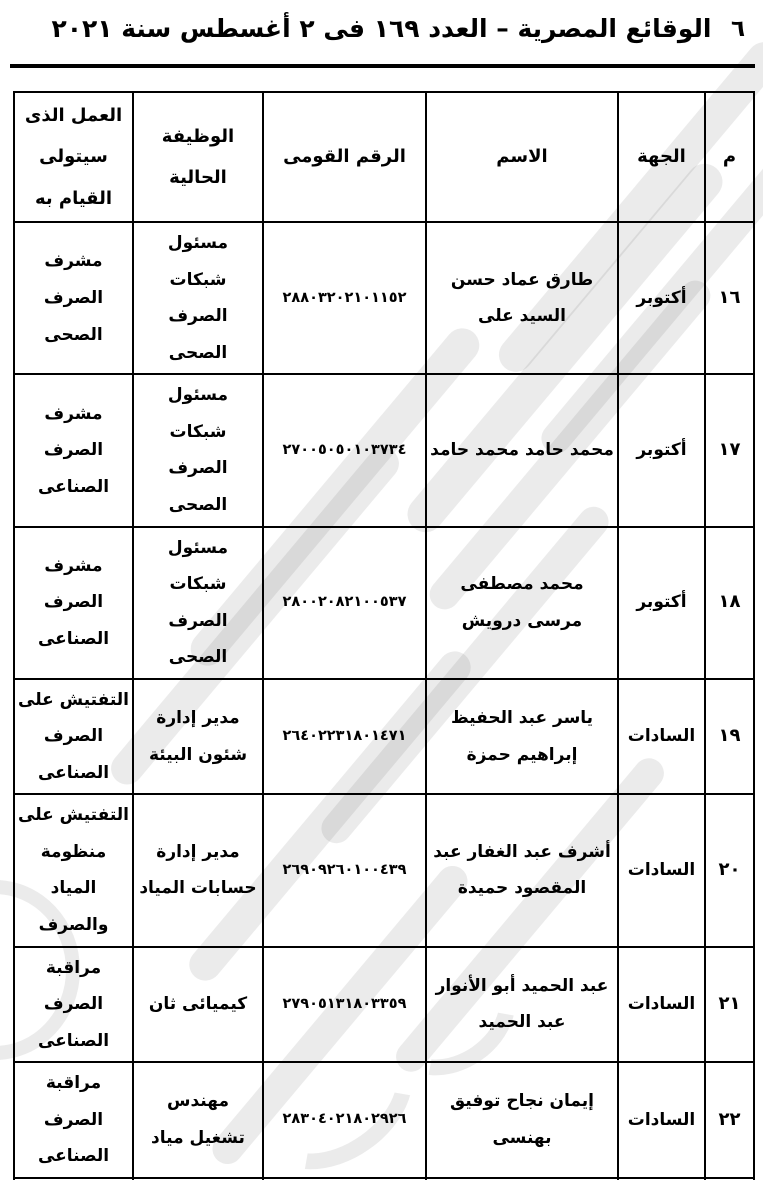 This screenshot has height=1180, width=763. Describe the element at coordinates (344, 736) in the screenshot. I see `cell-national-id: ٢٦٤٠٢٢٣١٨٠١٤٧١` at that location.